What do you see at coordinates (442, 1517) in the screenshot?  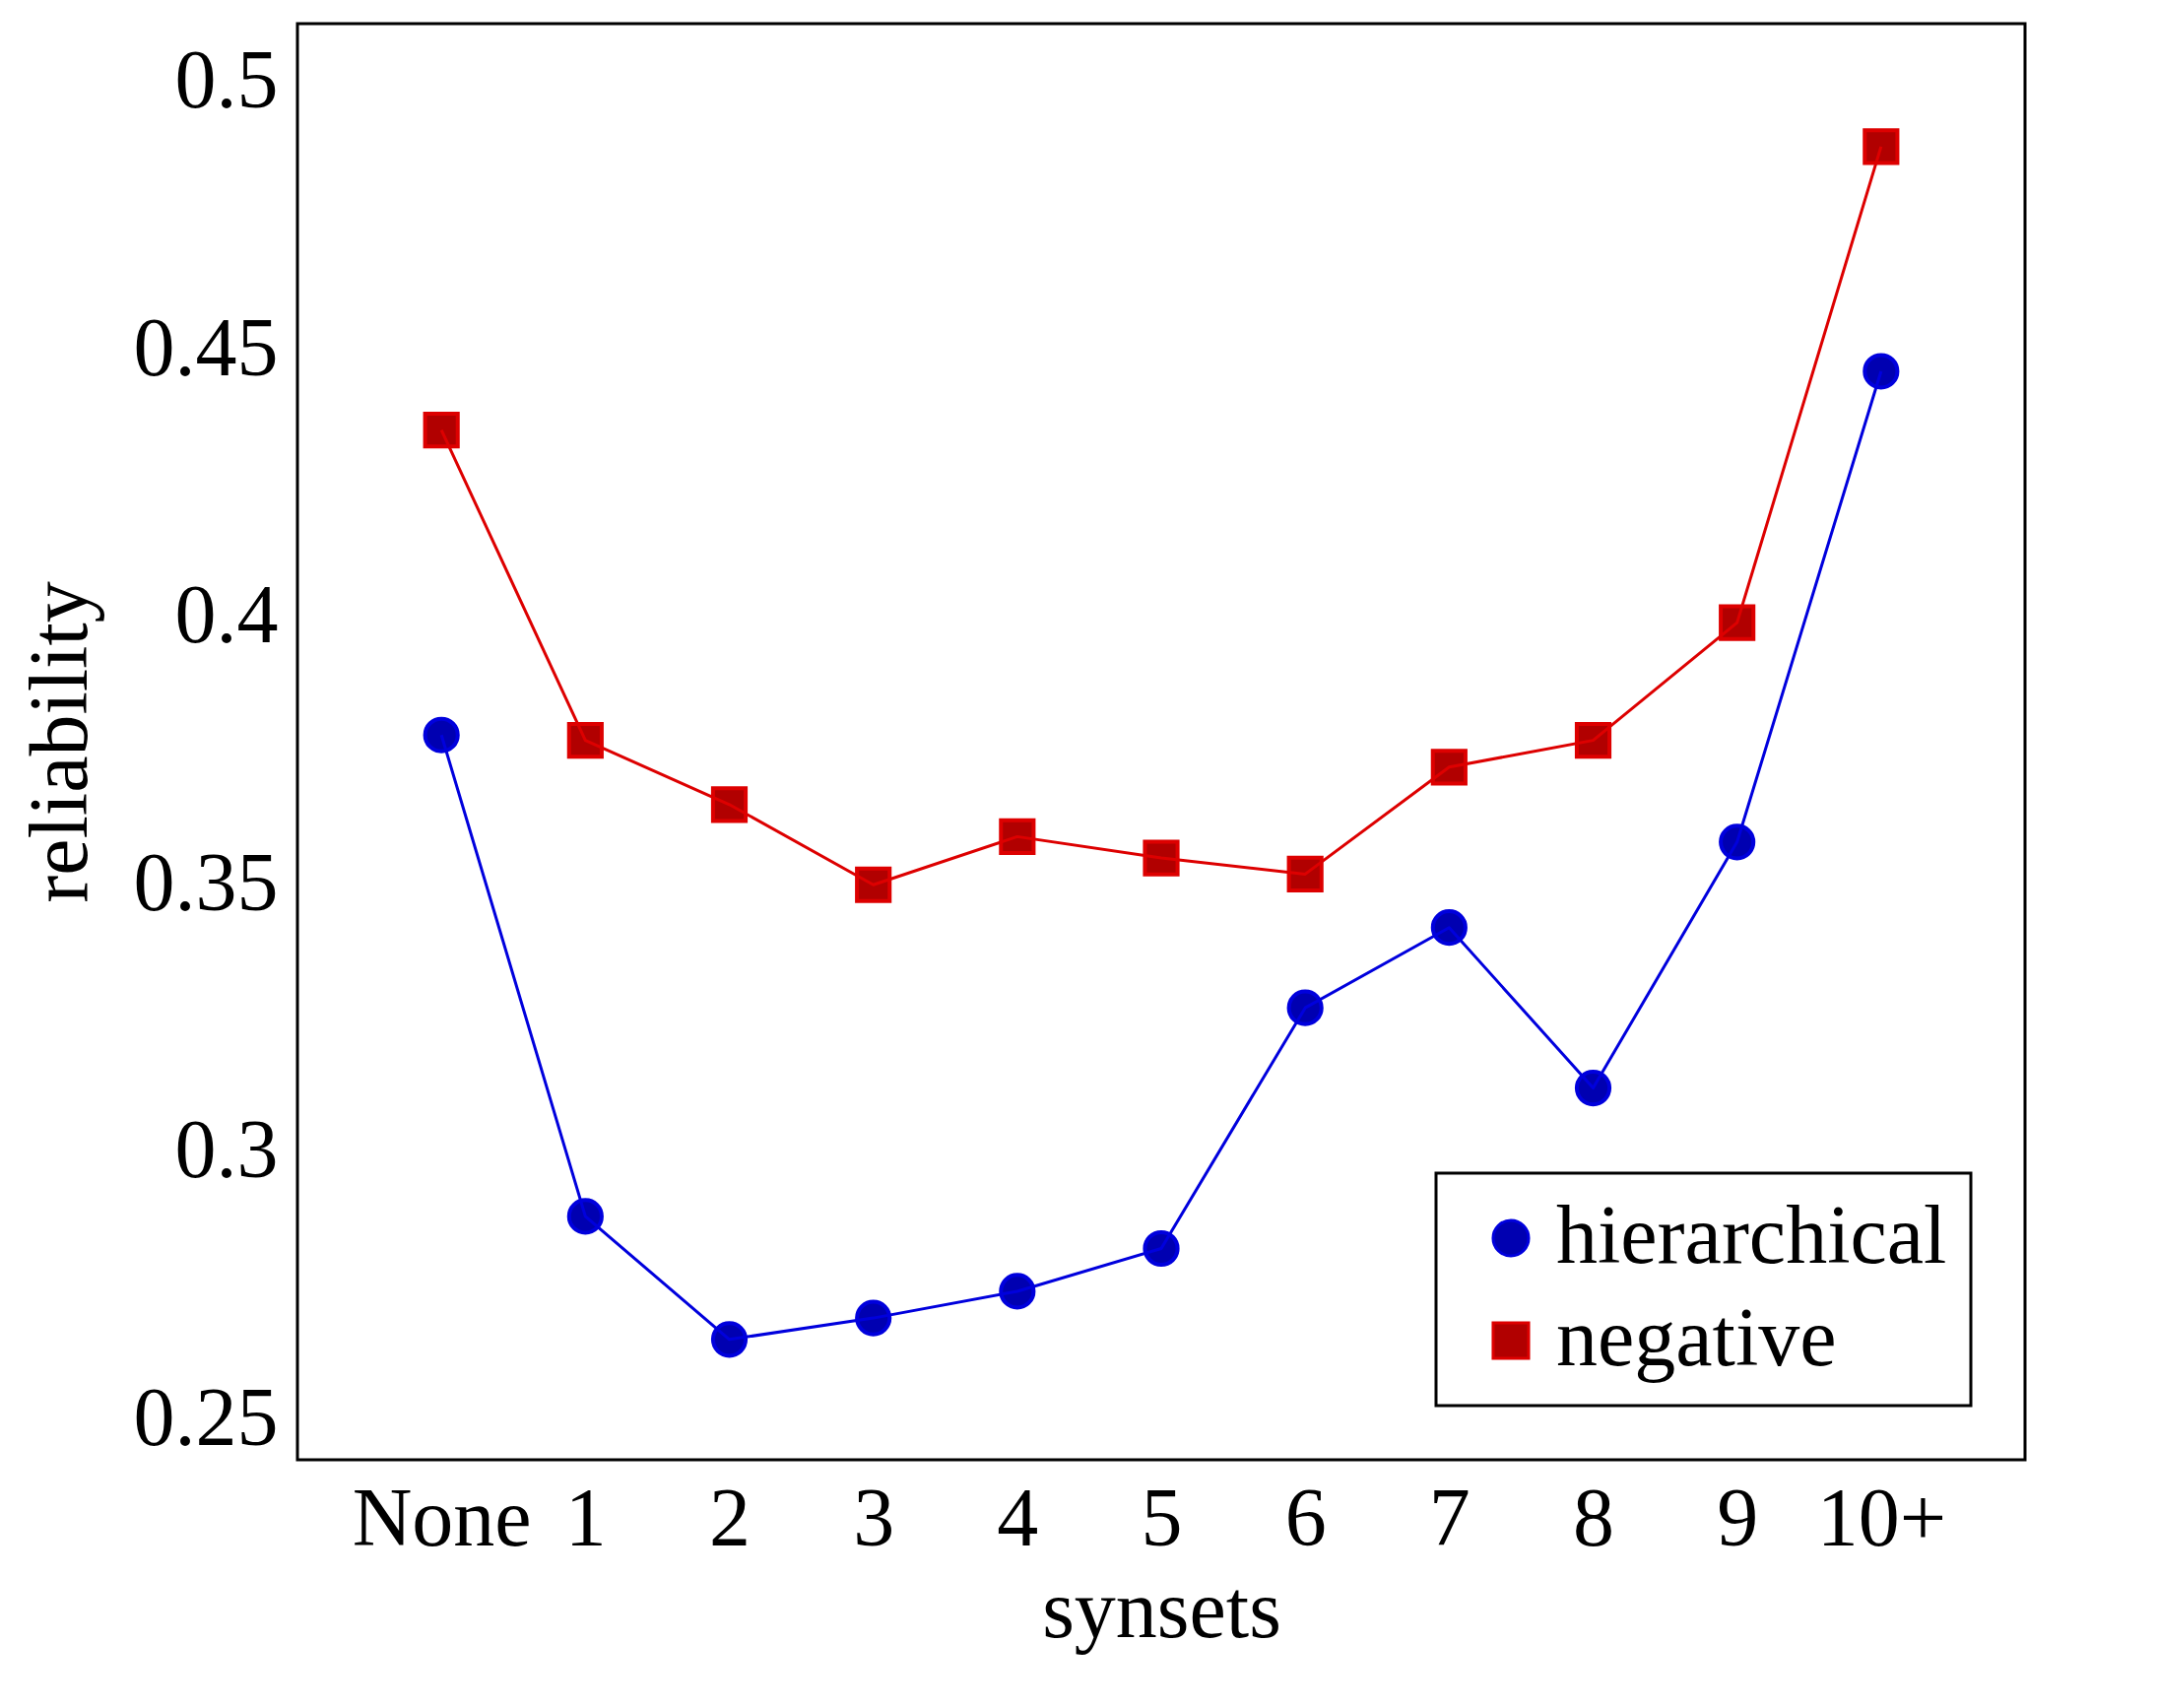 I see `x-tick-label: None` at bounding box center [442, 1517].